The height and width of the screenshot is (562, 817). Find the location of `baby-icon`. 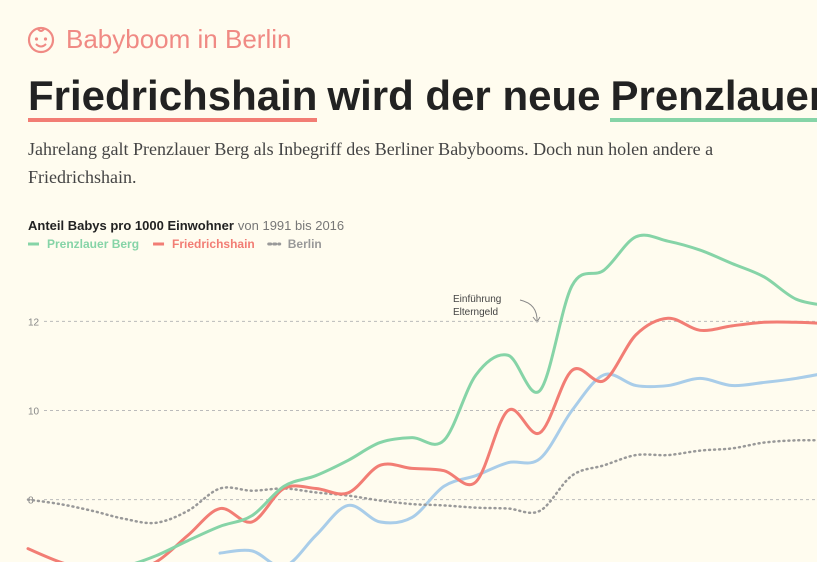

baby-icon is located at coordinates (41, 40).